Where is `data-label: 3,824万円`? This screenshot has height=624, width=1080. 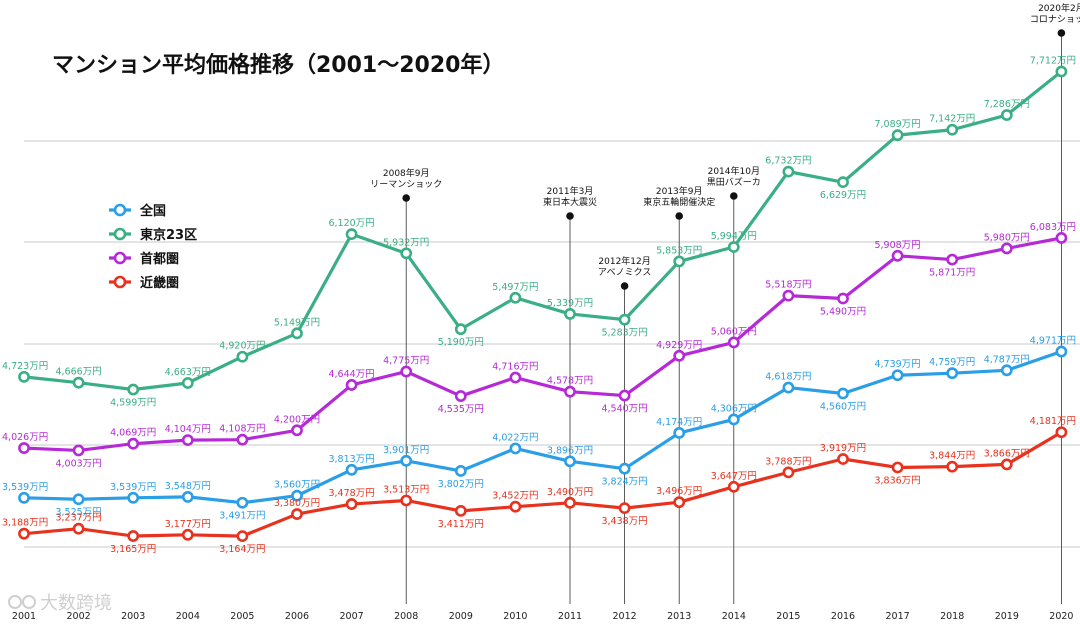
data-label: 3,824万円 is located at coordinates (624, 482).